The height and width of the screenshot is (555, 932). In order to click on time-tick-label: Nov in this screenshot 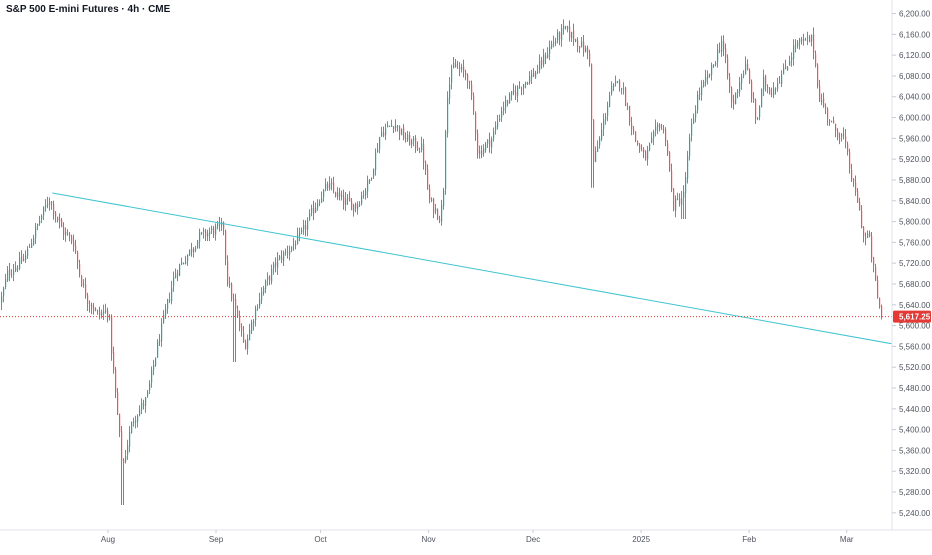, I will do `click(428, 539)`.